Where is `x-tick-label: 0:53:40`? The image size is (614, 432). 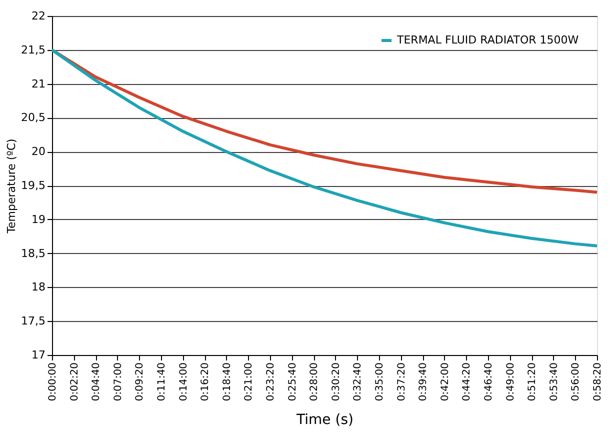
x-tick-label: 0:53:40 is located at coordinates (554, 382).